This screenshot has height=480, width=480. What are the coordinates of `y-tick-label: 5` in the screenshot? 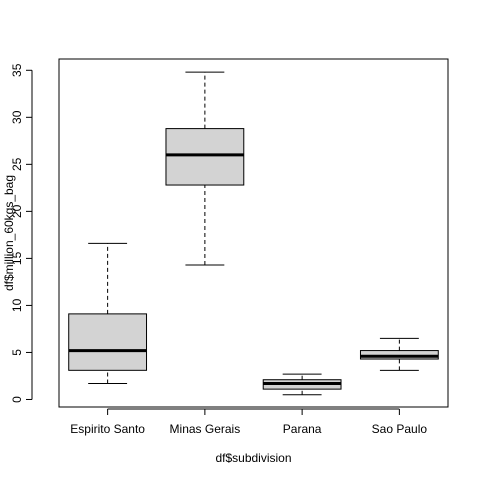 It's located at (17, 352).